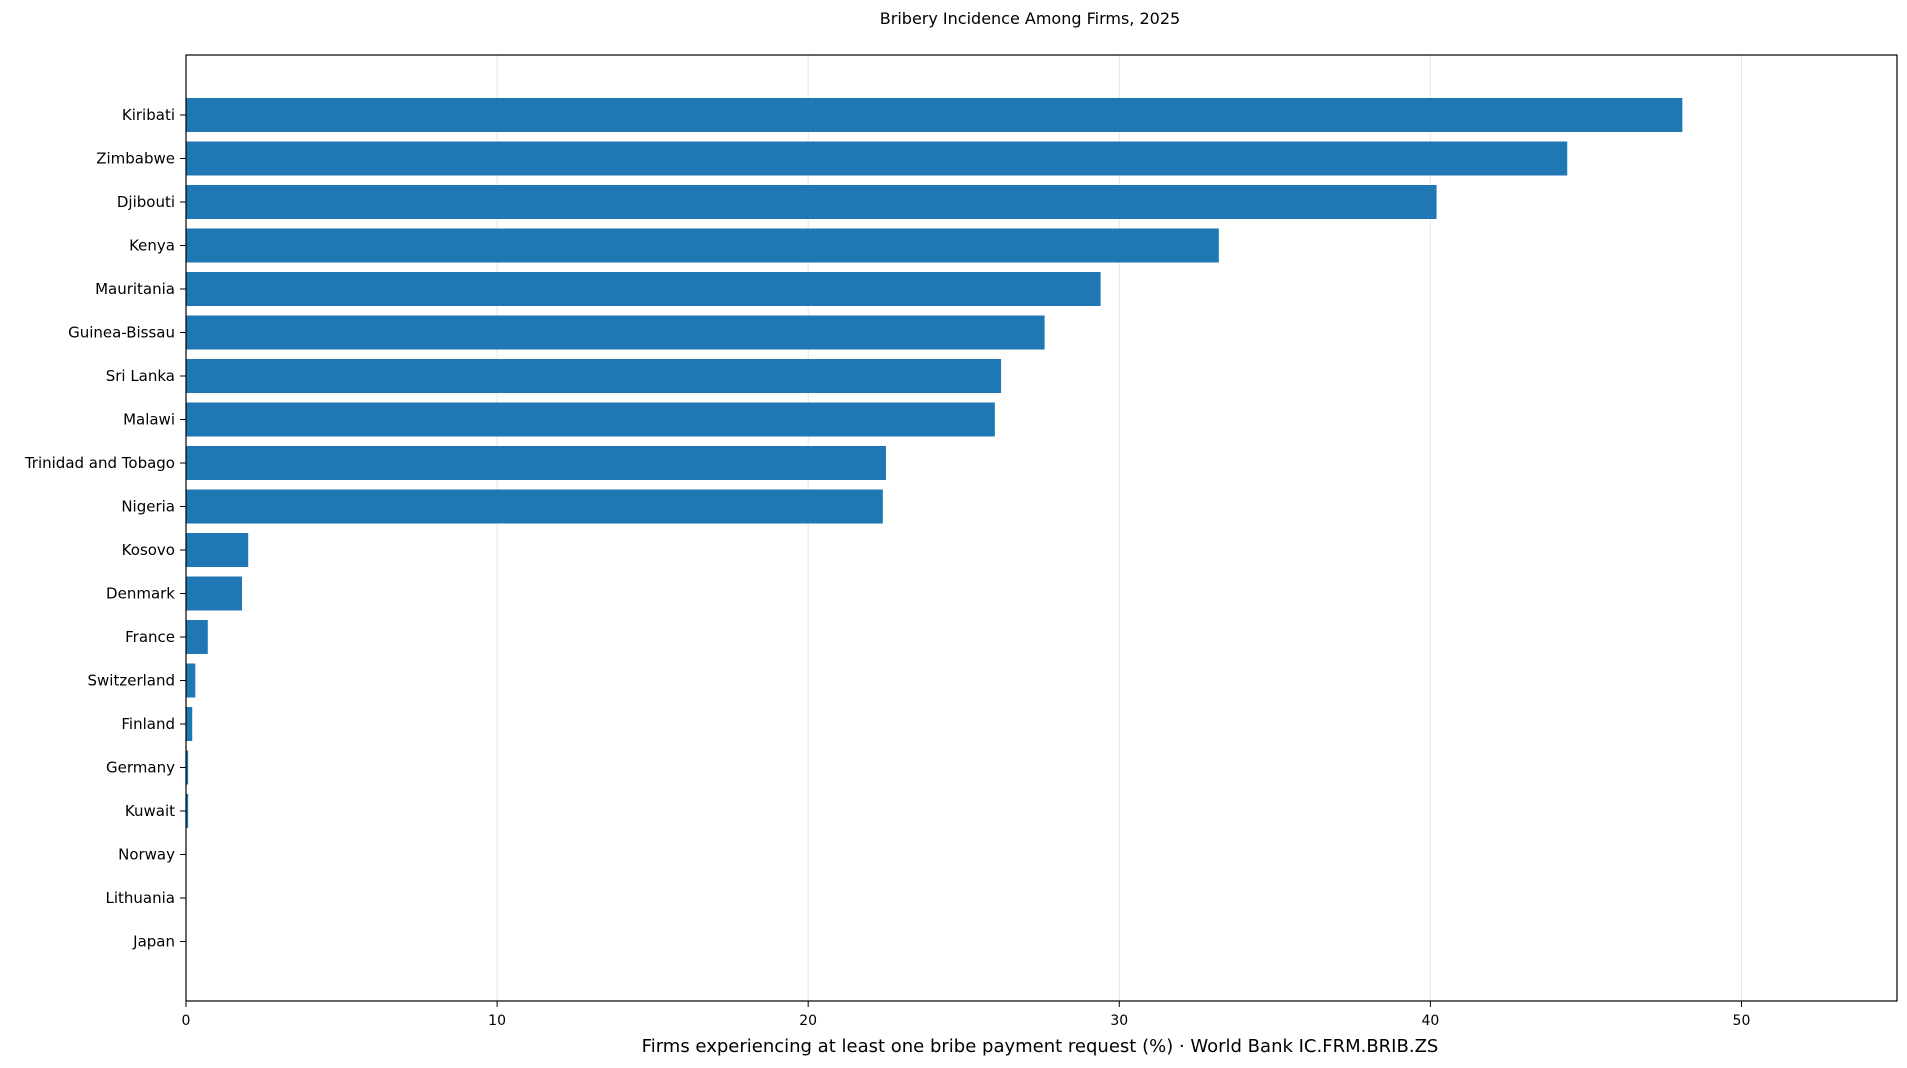 The height and width of the screenshot is (1068, 1907). I want to click on y-tick-label: Finland, so click(148, 724).